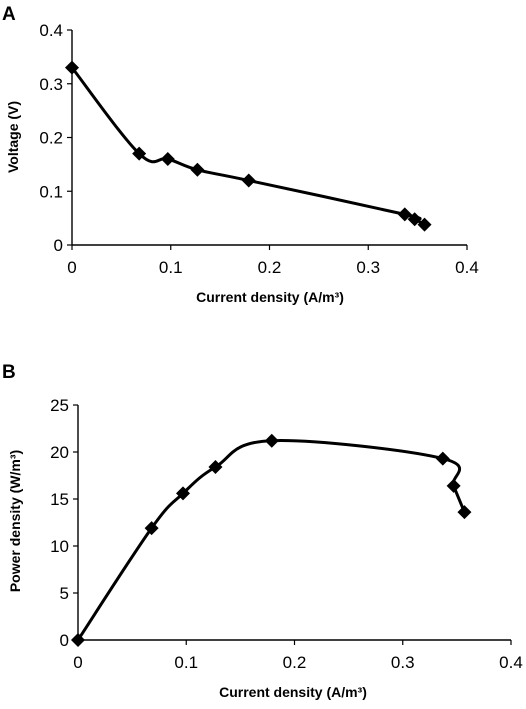 The width and height of the screenshot is (526, 709). Describe the element at coordinates (186, 662) in the screenshot. I see `panel-b-x-tick-label: 0.1` at that location.